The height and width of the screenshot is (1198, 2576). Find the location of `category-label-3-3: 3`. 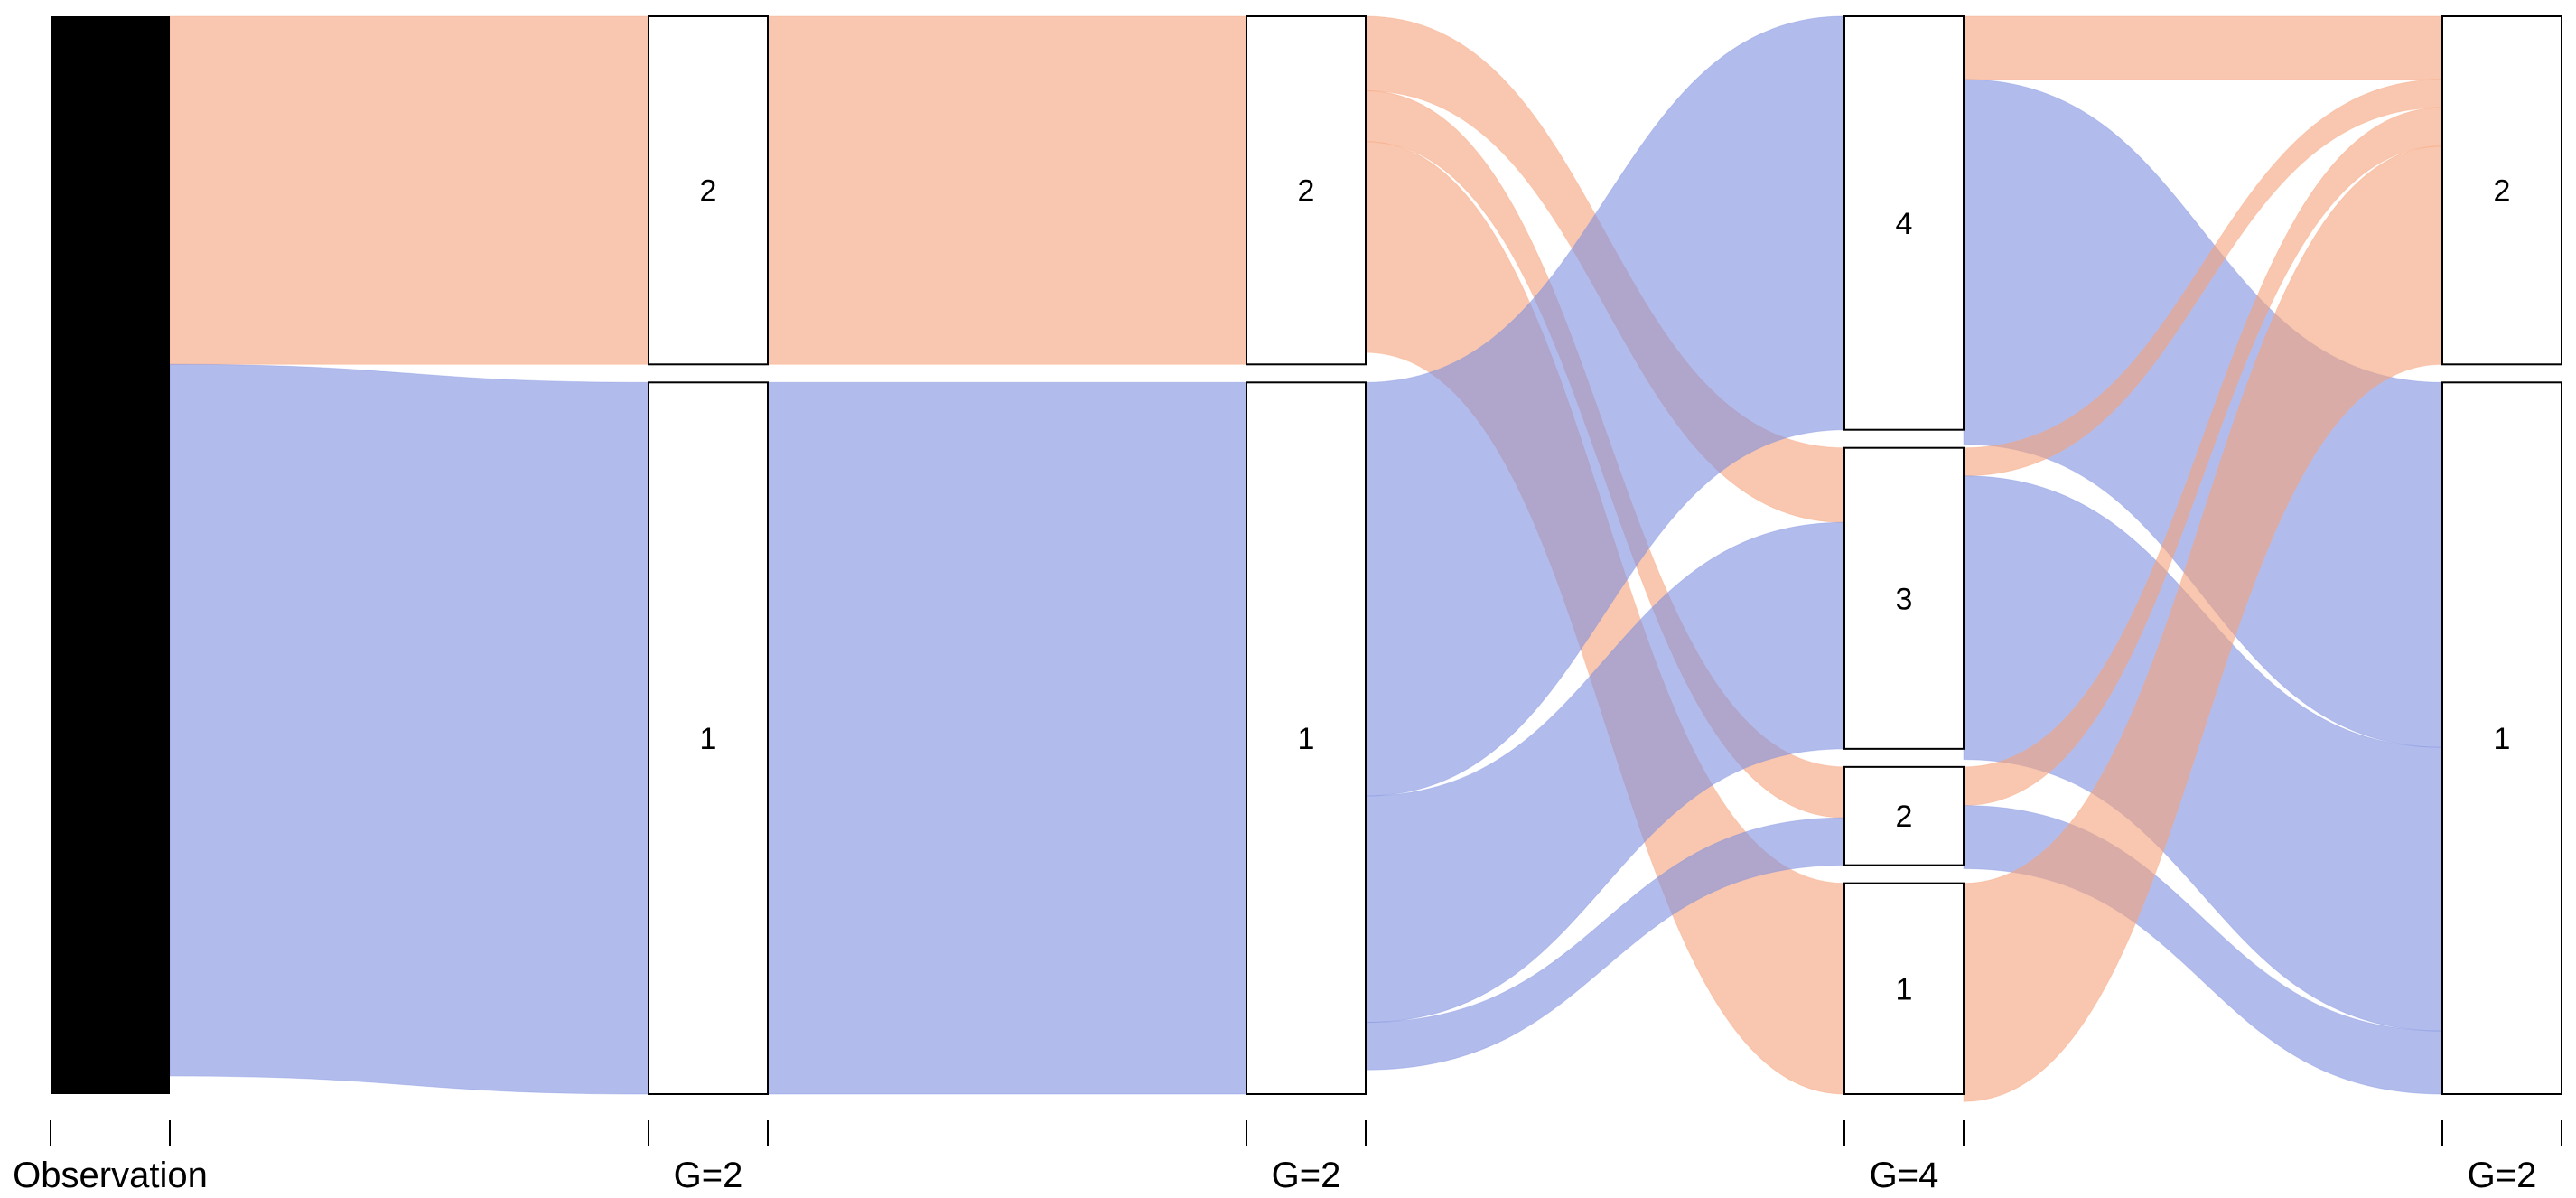

category-label-3-3: 3 is located at coordinates (1904, 599).